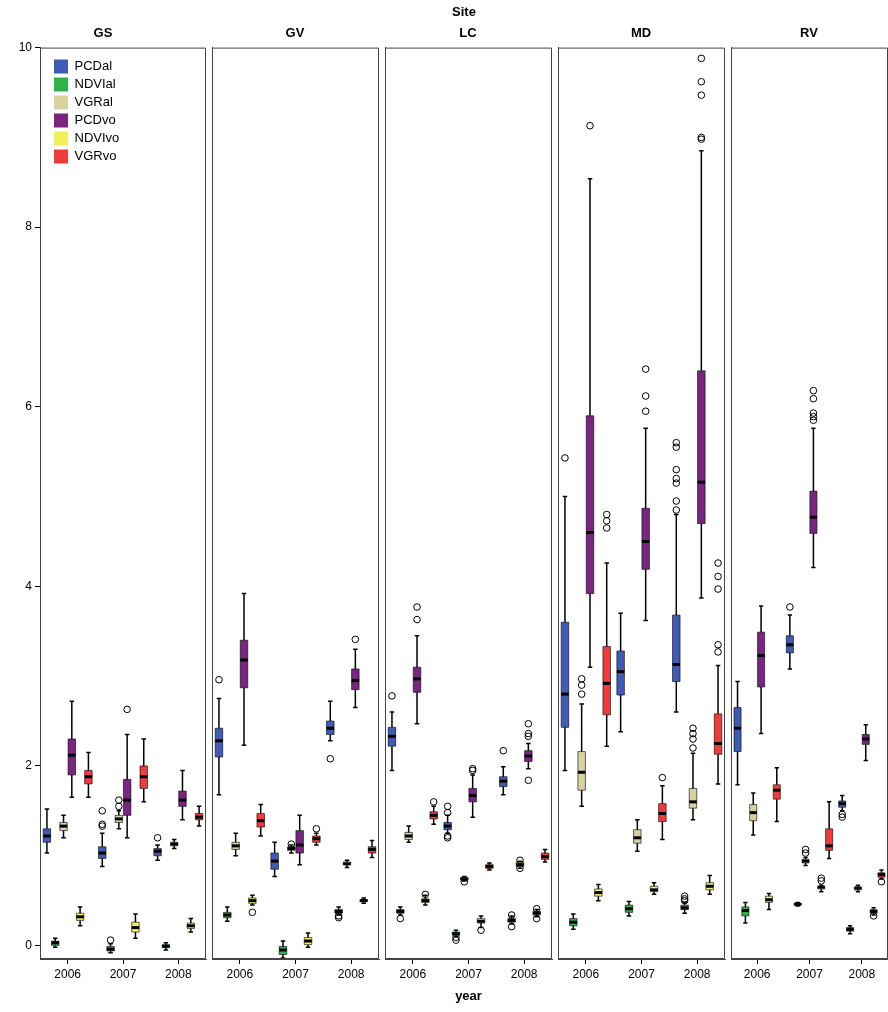 The height and width of the screenshot is (1012, 888). What do you see at coordinates (29, 765) in the screenshot?
I see `y-tick-label: 2` at bounding box center [29, 765].